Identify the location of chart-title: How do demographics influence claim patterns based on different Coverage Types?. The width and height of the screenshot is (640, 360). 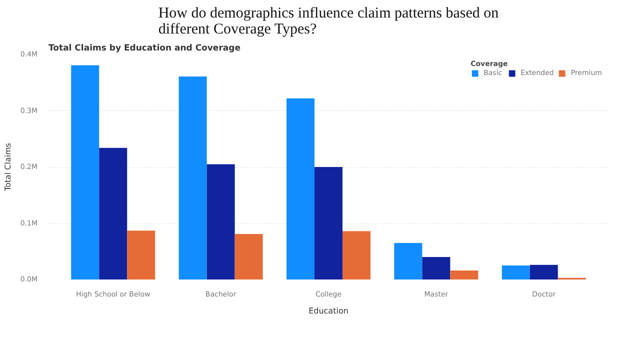
(329, 22).